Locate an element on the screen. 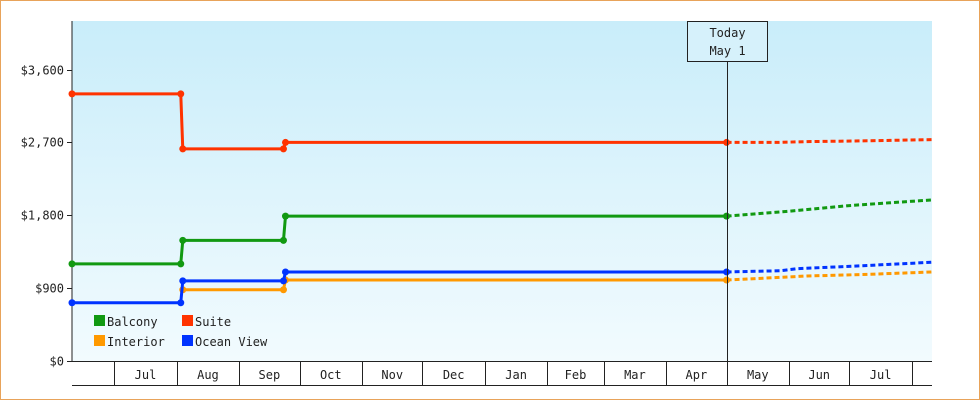 This screenshot has width=980, height=401. today-label: Today is located at coordinates (727, 33).